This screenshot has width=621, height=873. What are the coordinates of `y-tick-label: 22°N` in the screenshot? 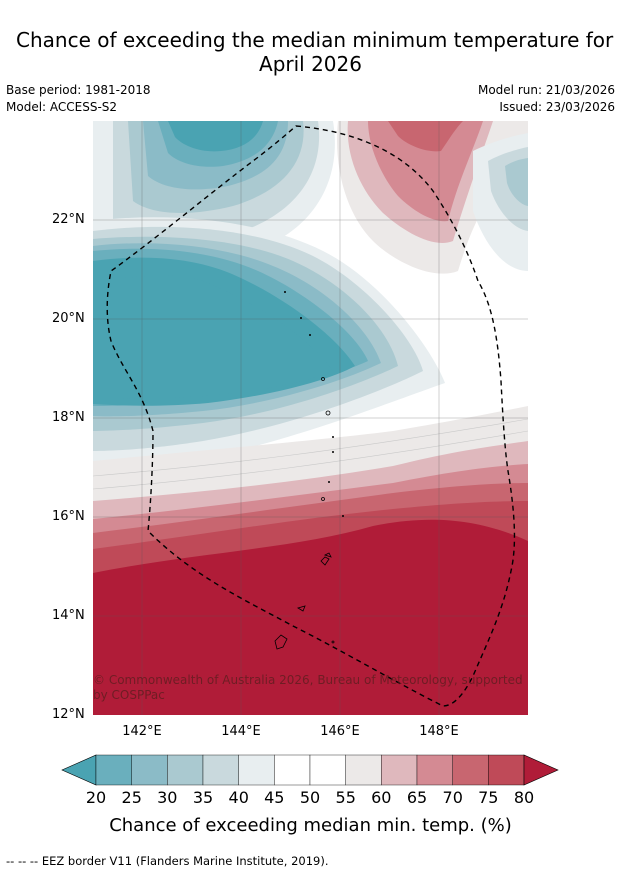 It's located at (68, 219).